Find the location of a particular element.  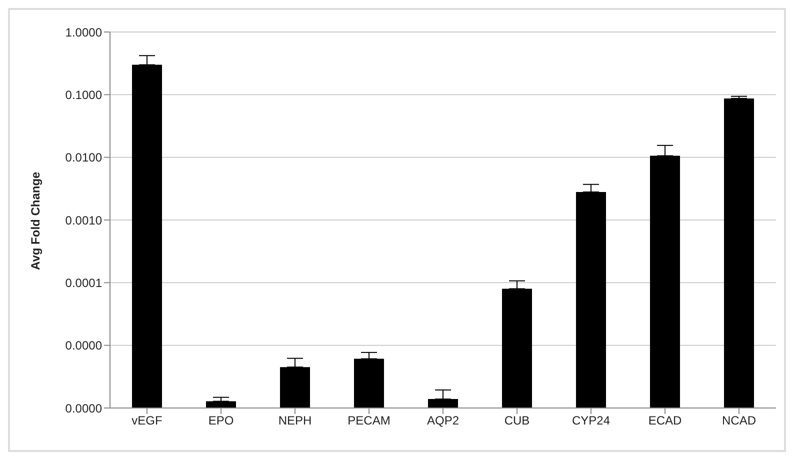

x-tick-label: NEPH is located at coordinates (295, 421).